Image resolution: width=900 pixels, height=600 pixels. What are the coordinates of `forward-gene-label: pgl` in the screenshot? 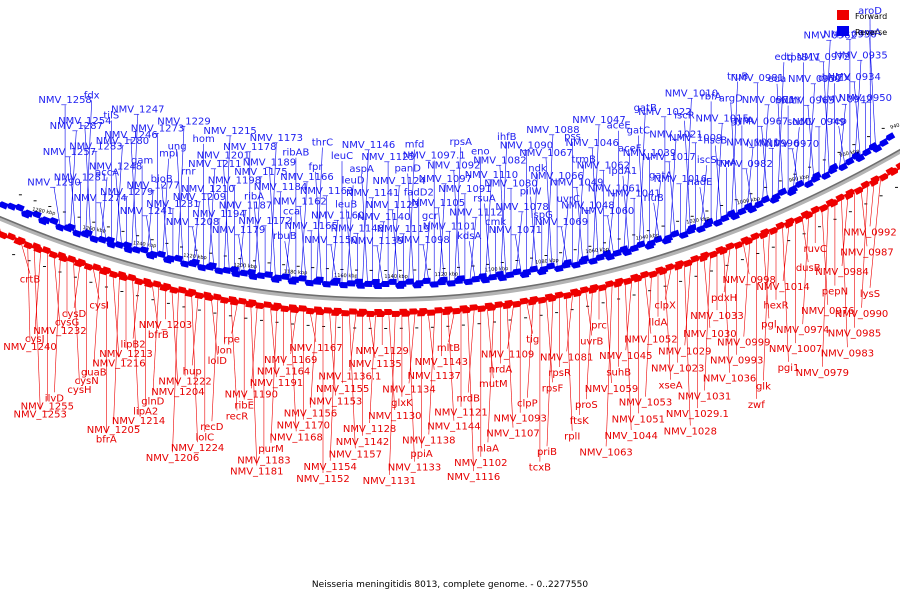 It's located at (768, 324).